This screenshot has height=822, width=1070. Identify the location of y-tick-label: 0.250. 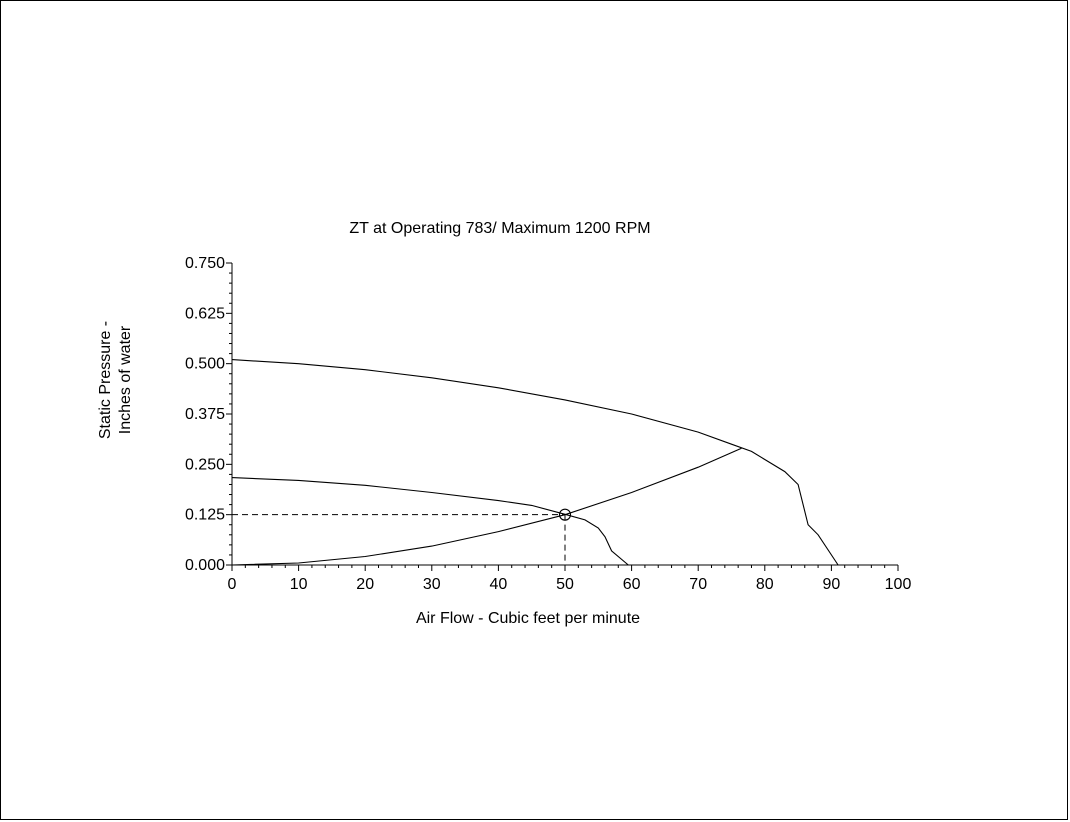
(205, 464).